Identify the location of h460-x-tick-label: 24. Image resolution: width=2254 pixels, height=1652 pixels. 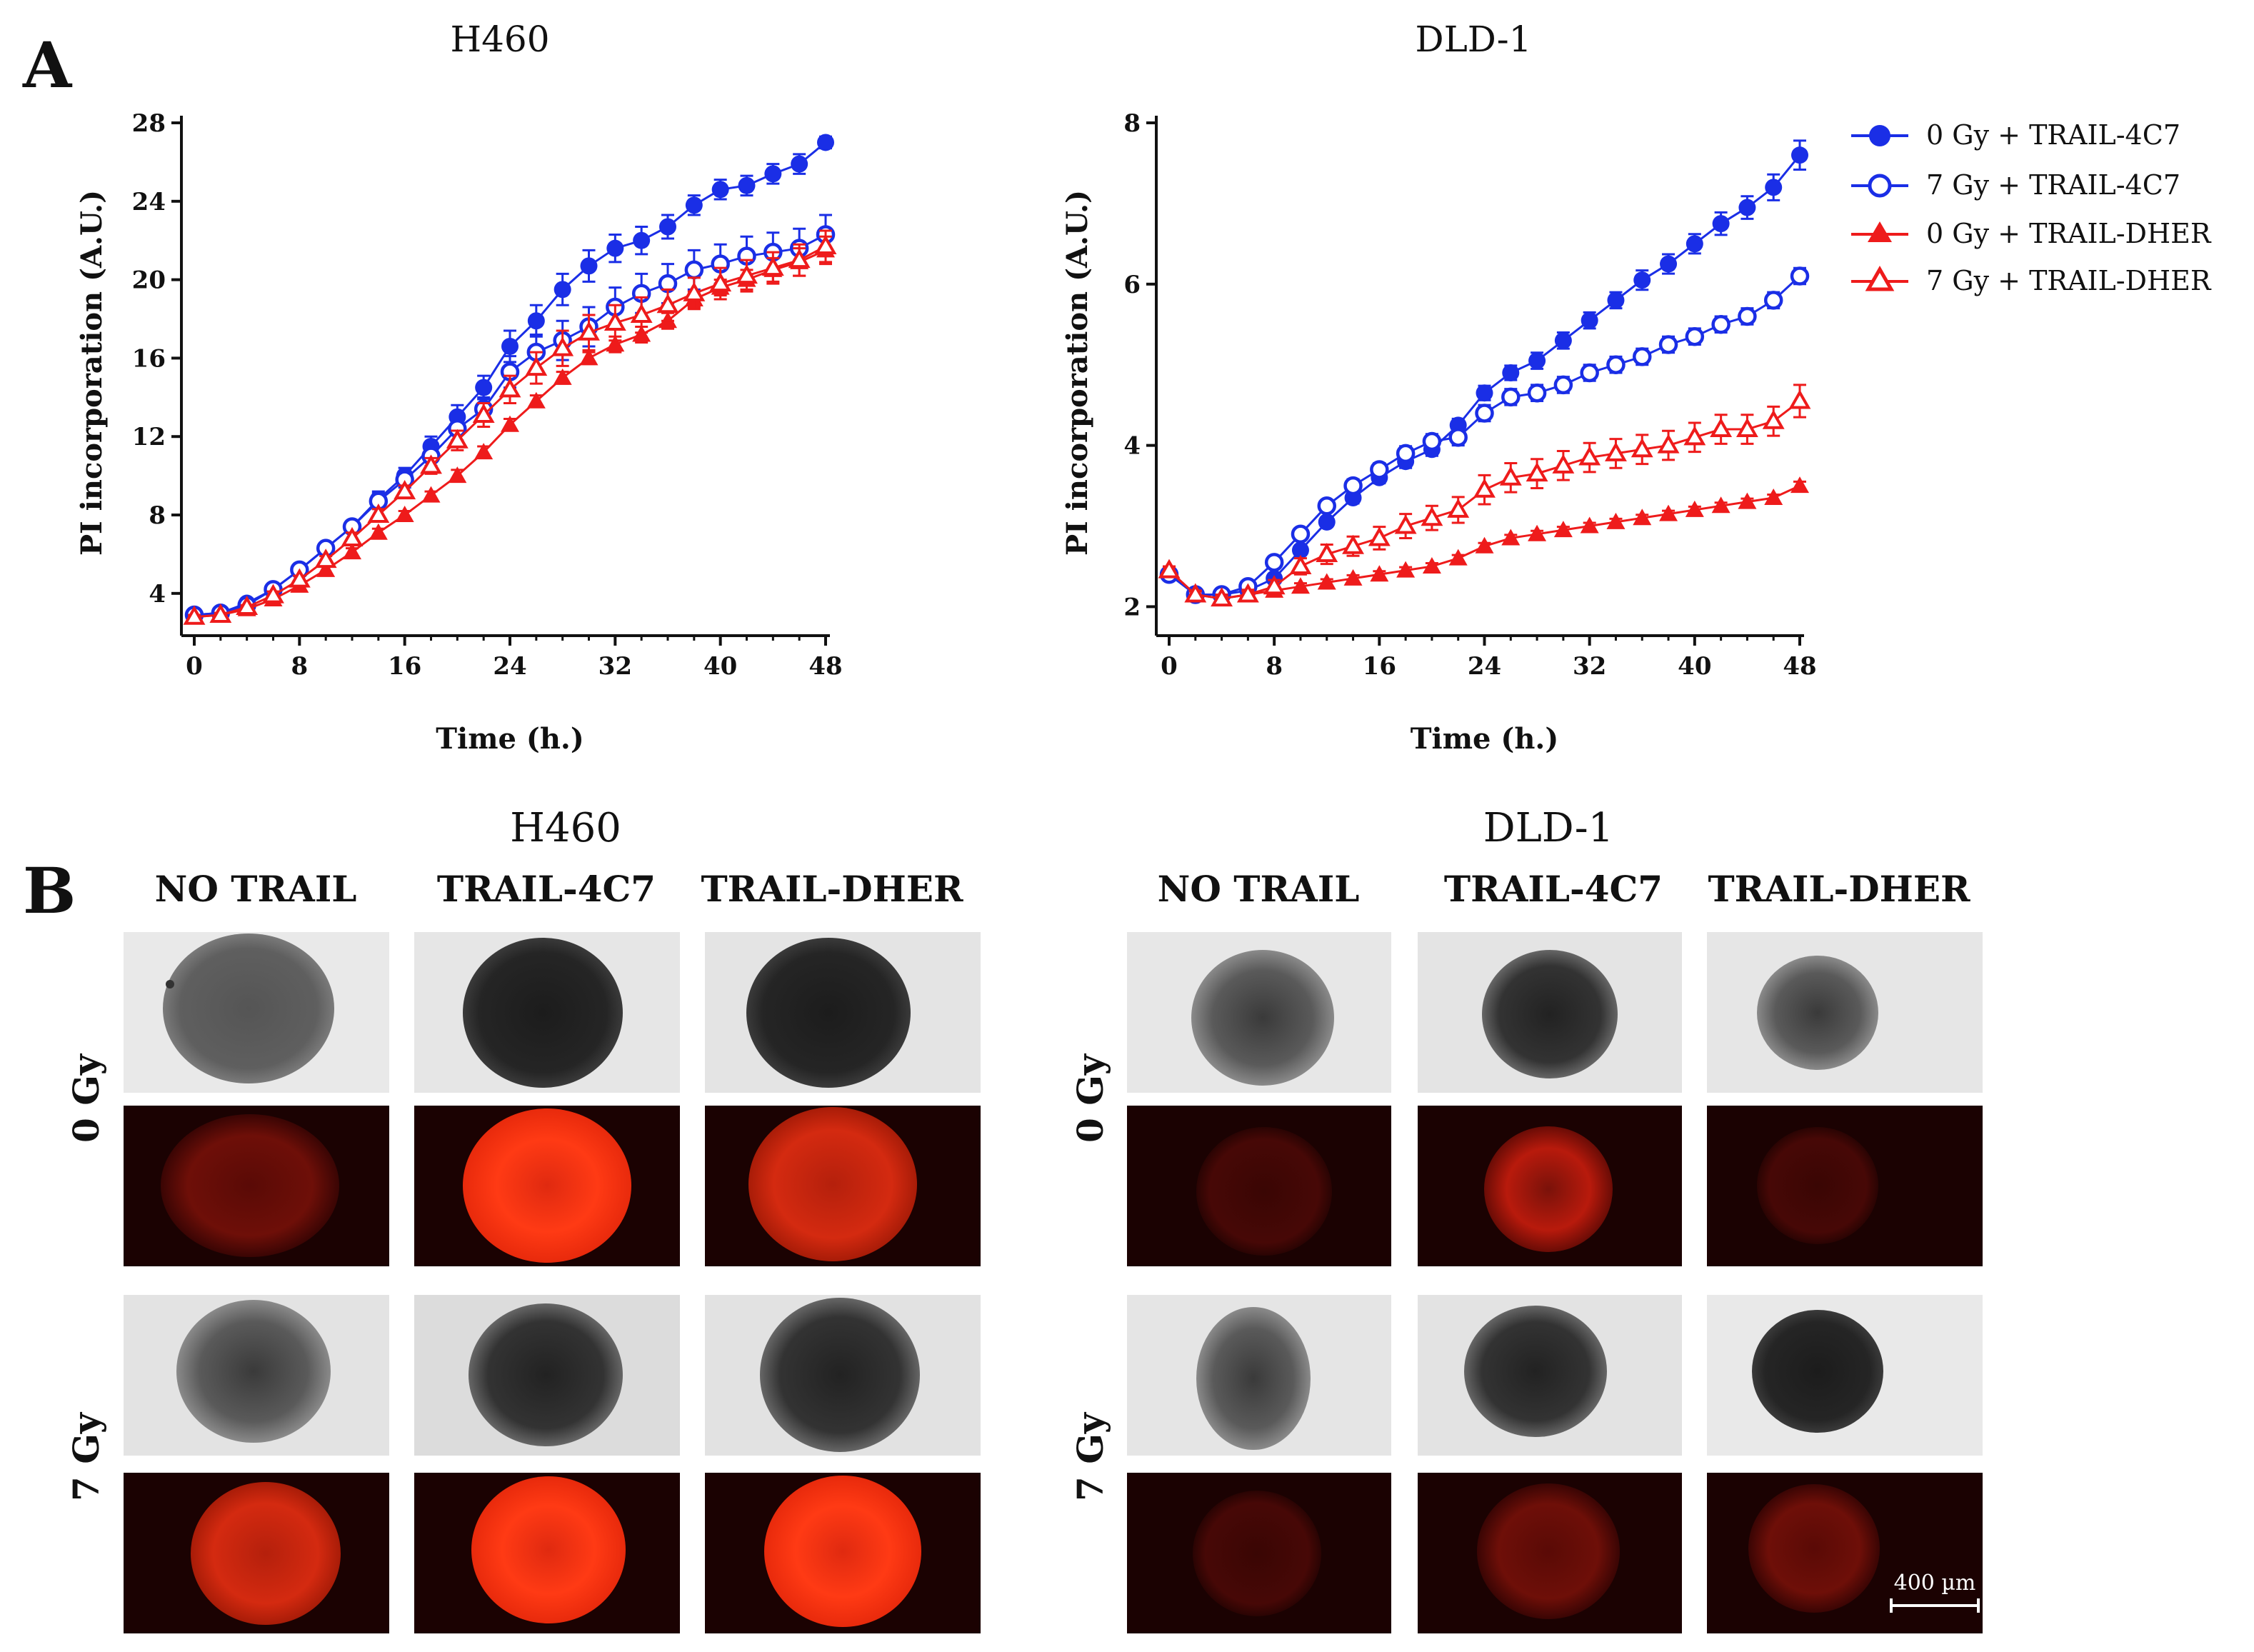
(509, 666).